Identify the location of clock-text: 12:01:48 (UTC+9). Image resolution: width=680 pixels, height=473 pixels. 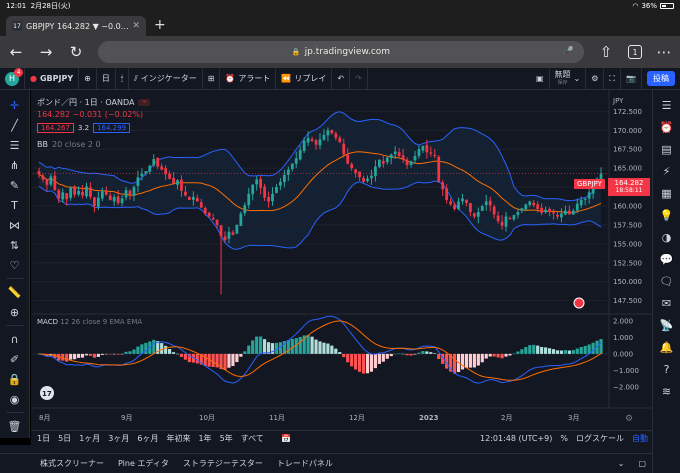
(516, 438).